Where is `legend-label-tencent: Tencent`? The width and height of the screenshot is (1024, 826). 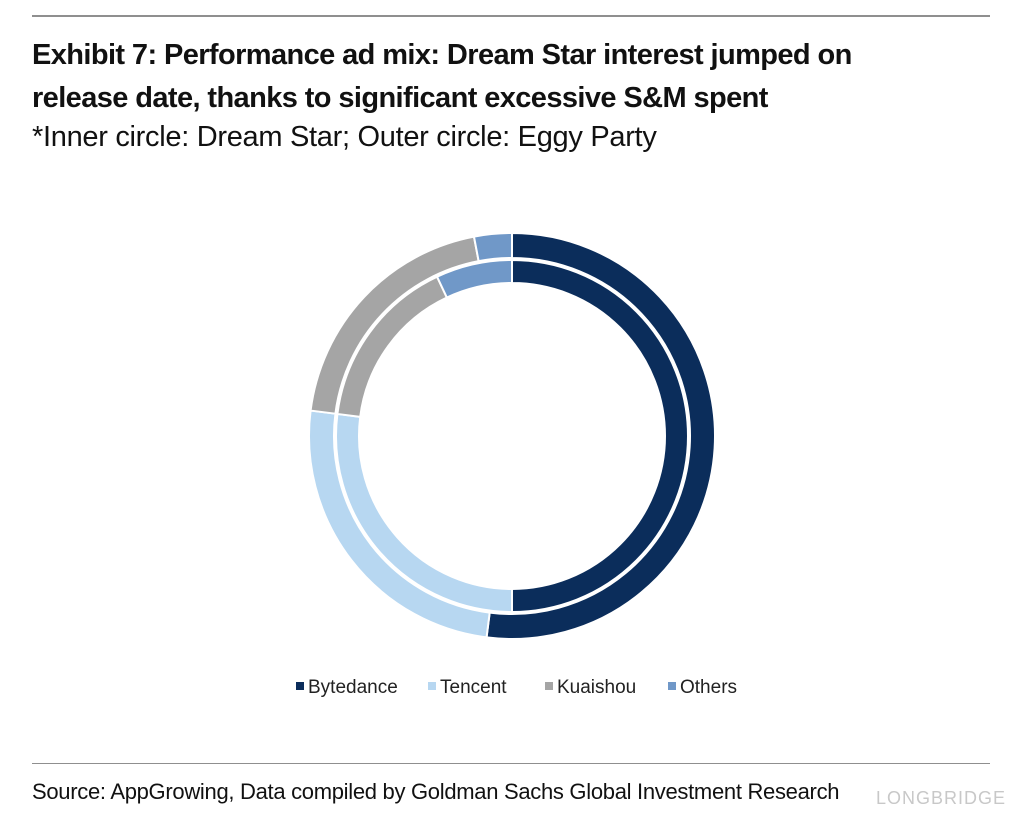
legend-label-tencent: Tencent is located at coordinates (473, 687).